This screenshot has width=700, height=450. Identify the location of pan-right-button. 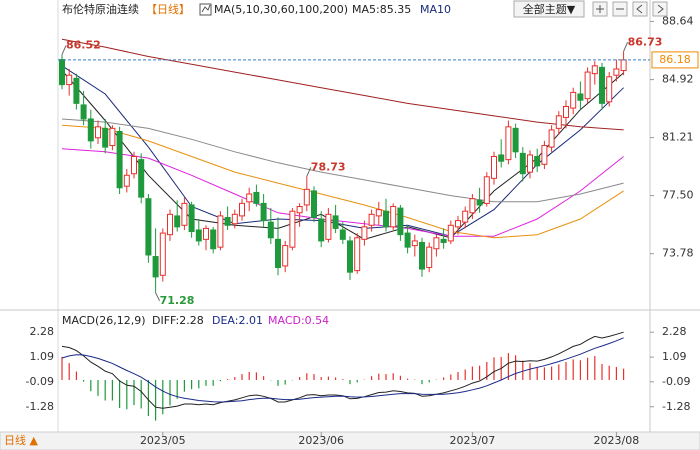
(660, 9).